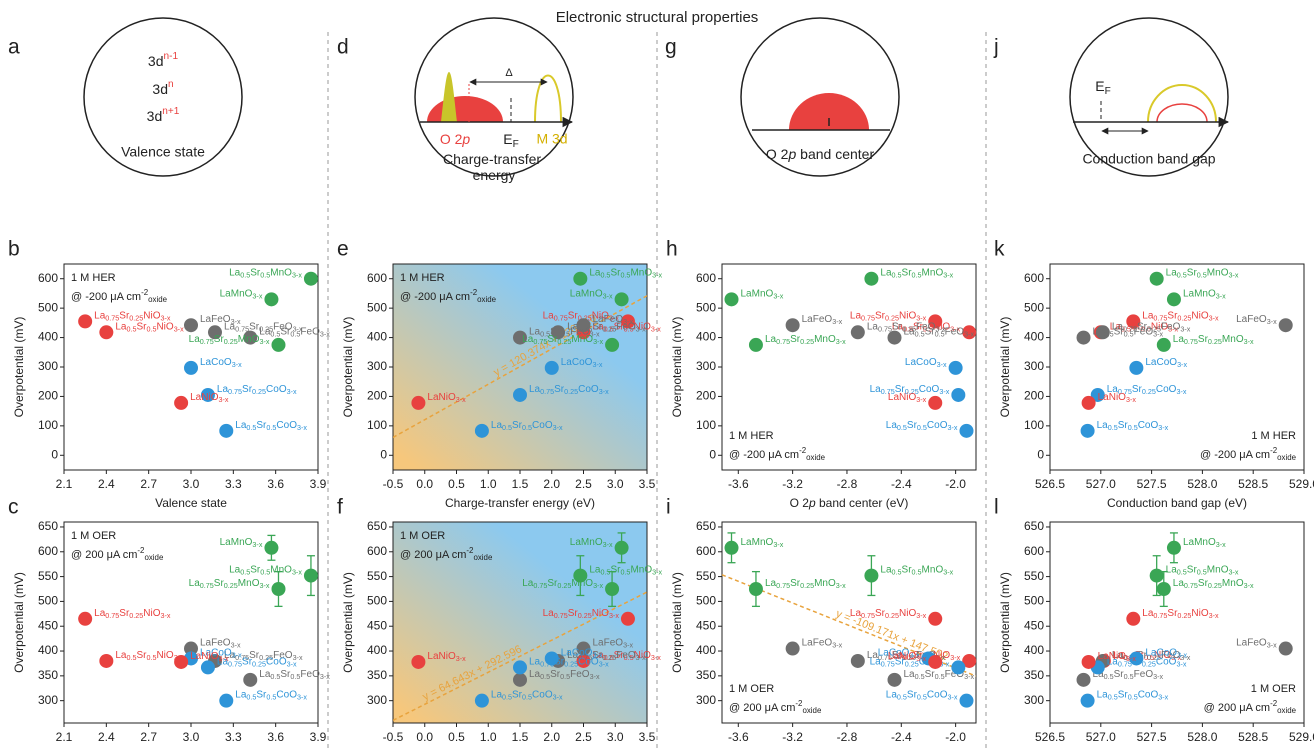 The height and width of the screenshot is (751, 1314). Describe the element at coordinates (520, 622) in the screenshot. I see `plot-frame` at that location.